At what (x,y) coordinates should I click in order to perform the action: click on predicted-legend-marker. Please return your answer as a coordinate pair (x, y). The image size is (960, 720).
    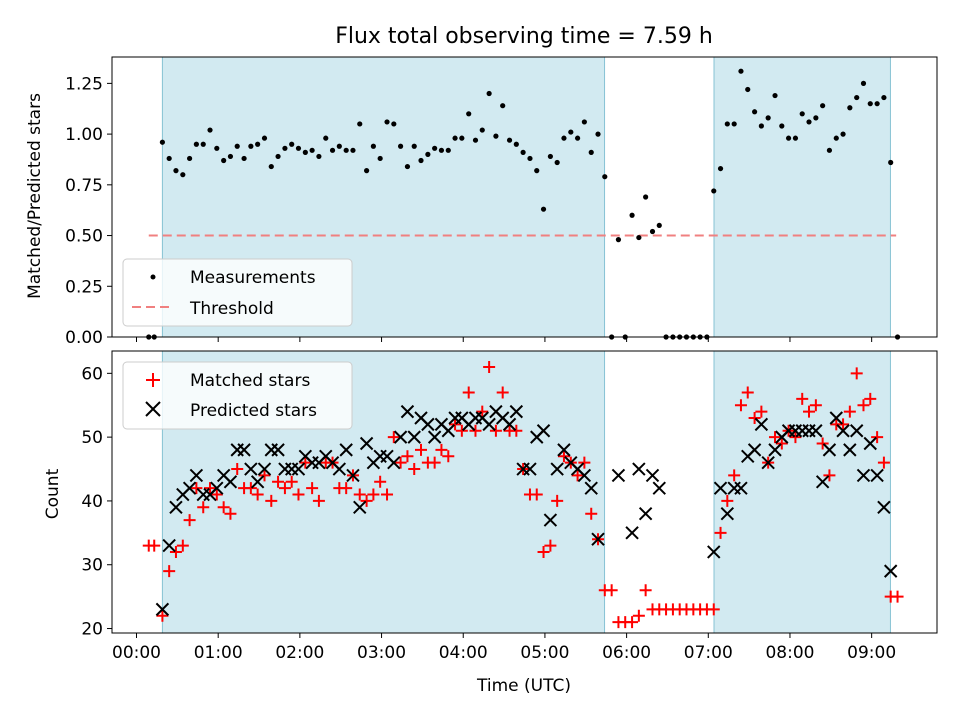
    Looking at the image, I should click on (153, 409).